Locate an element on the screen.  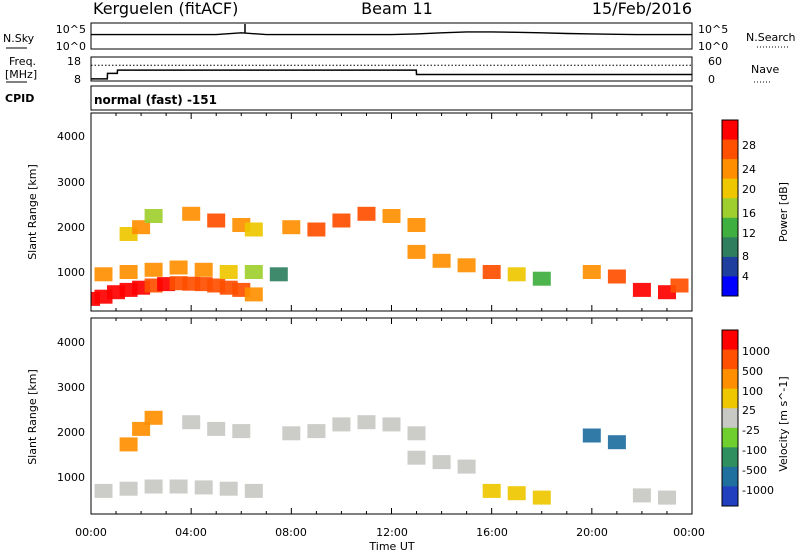
xtick-1200: 12:00 is located at coordinates (392, 532).